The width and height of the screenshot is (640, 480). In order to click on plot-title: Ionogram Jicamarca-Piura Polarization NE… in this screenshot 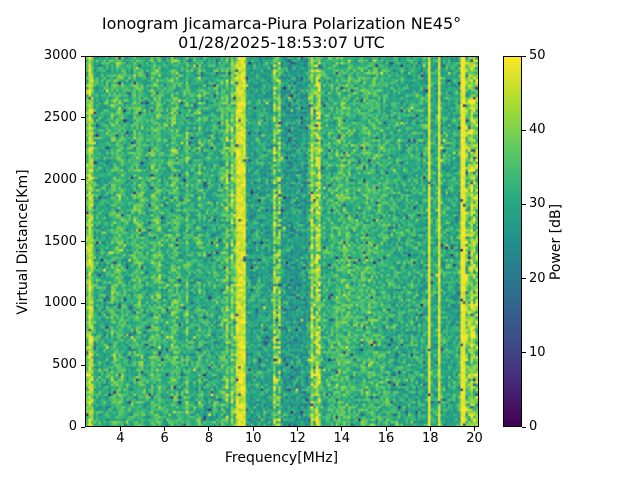, I will do `click(281, 33)`.